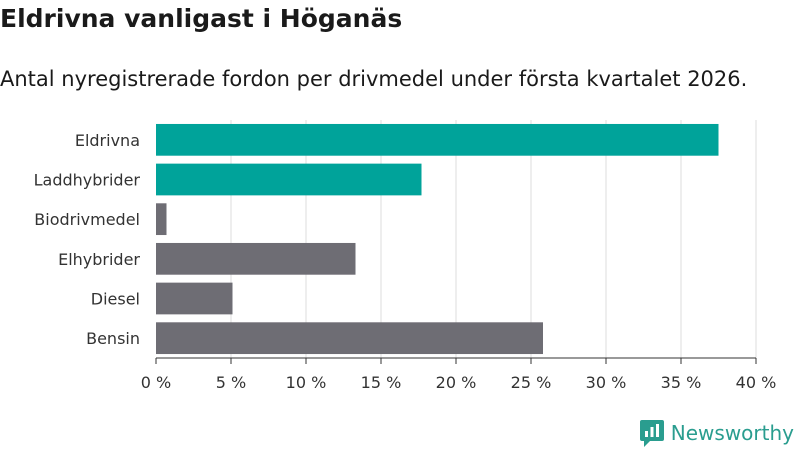 The width and height of the screenshot is (800, 450). What do you see at coordinates (756, 382) in the screenshot?
I see `x-tick-label: 40 %` at bounding box center [756, 382].